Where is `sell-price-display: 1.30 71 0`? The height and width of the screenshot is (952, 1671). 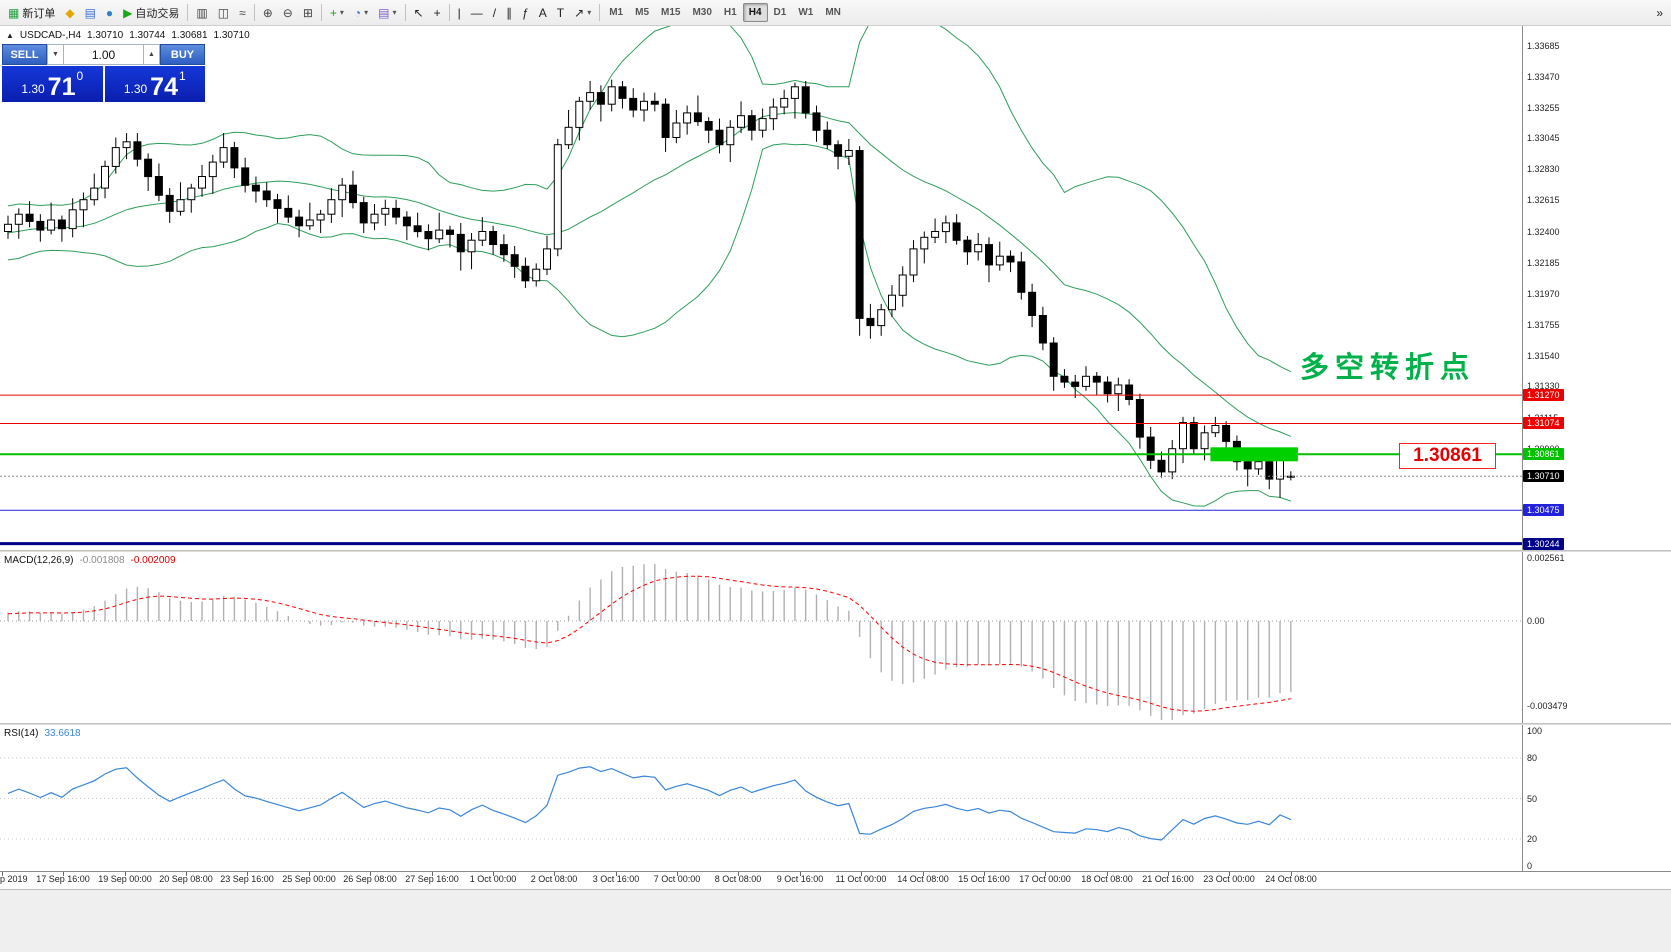 sell-price-display: 1.30 71 0 is located at coordinates (52, 84).